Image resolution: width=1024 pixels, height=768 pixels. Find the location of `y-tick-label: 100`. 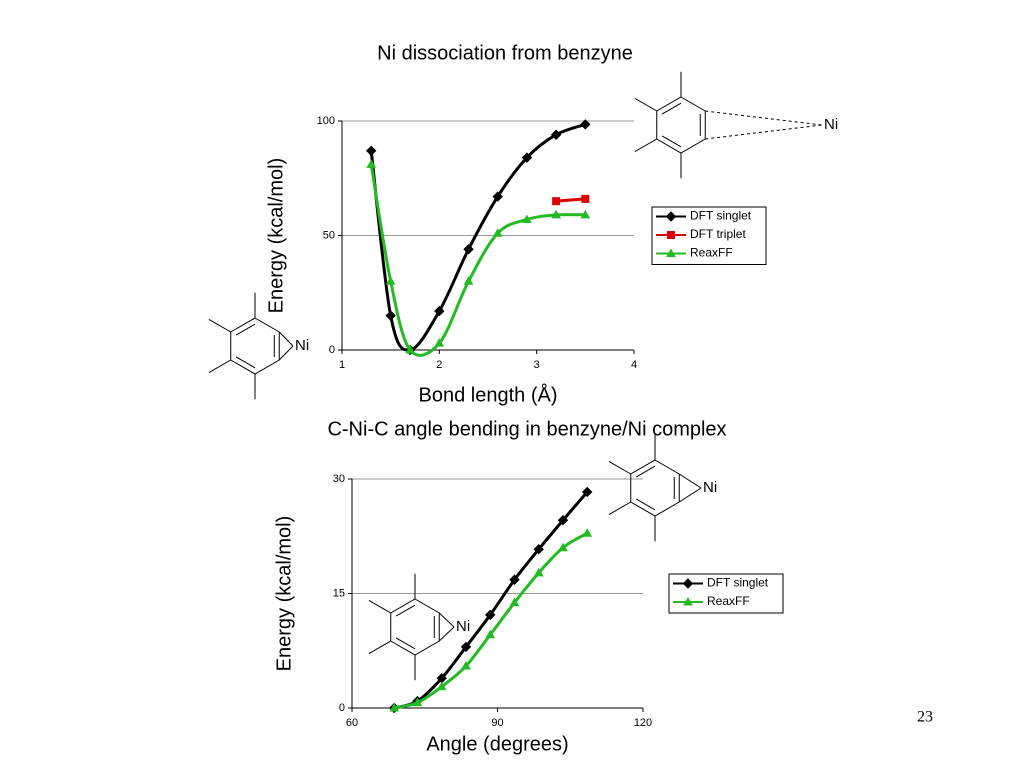

y-tick-label: 100 is located at coordinates (326, 121).